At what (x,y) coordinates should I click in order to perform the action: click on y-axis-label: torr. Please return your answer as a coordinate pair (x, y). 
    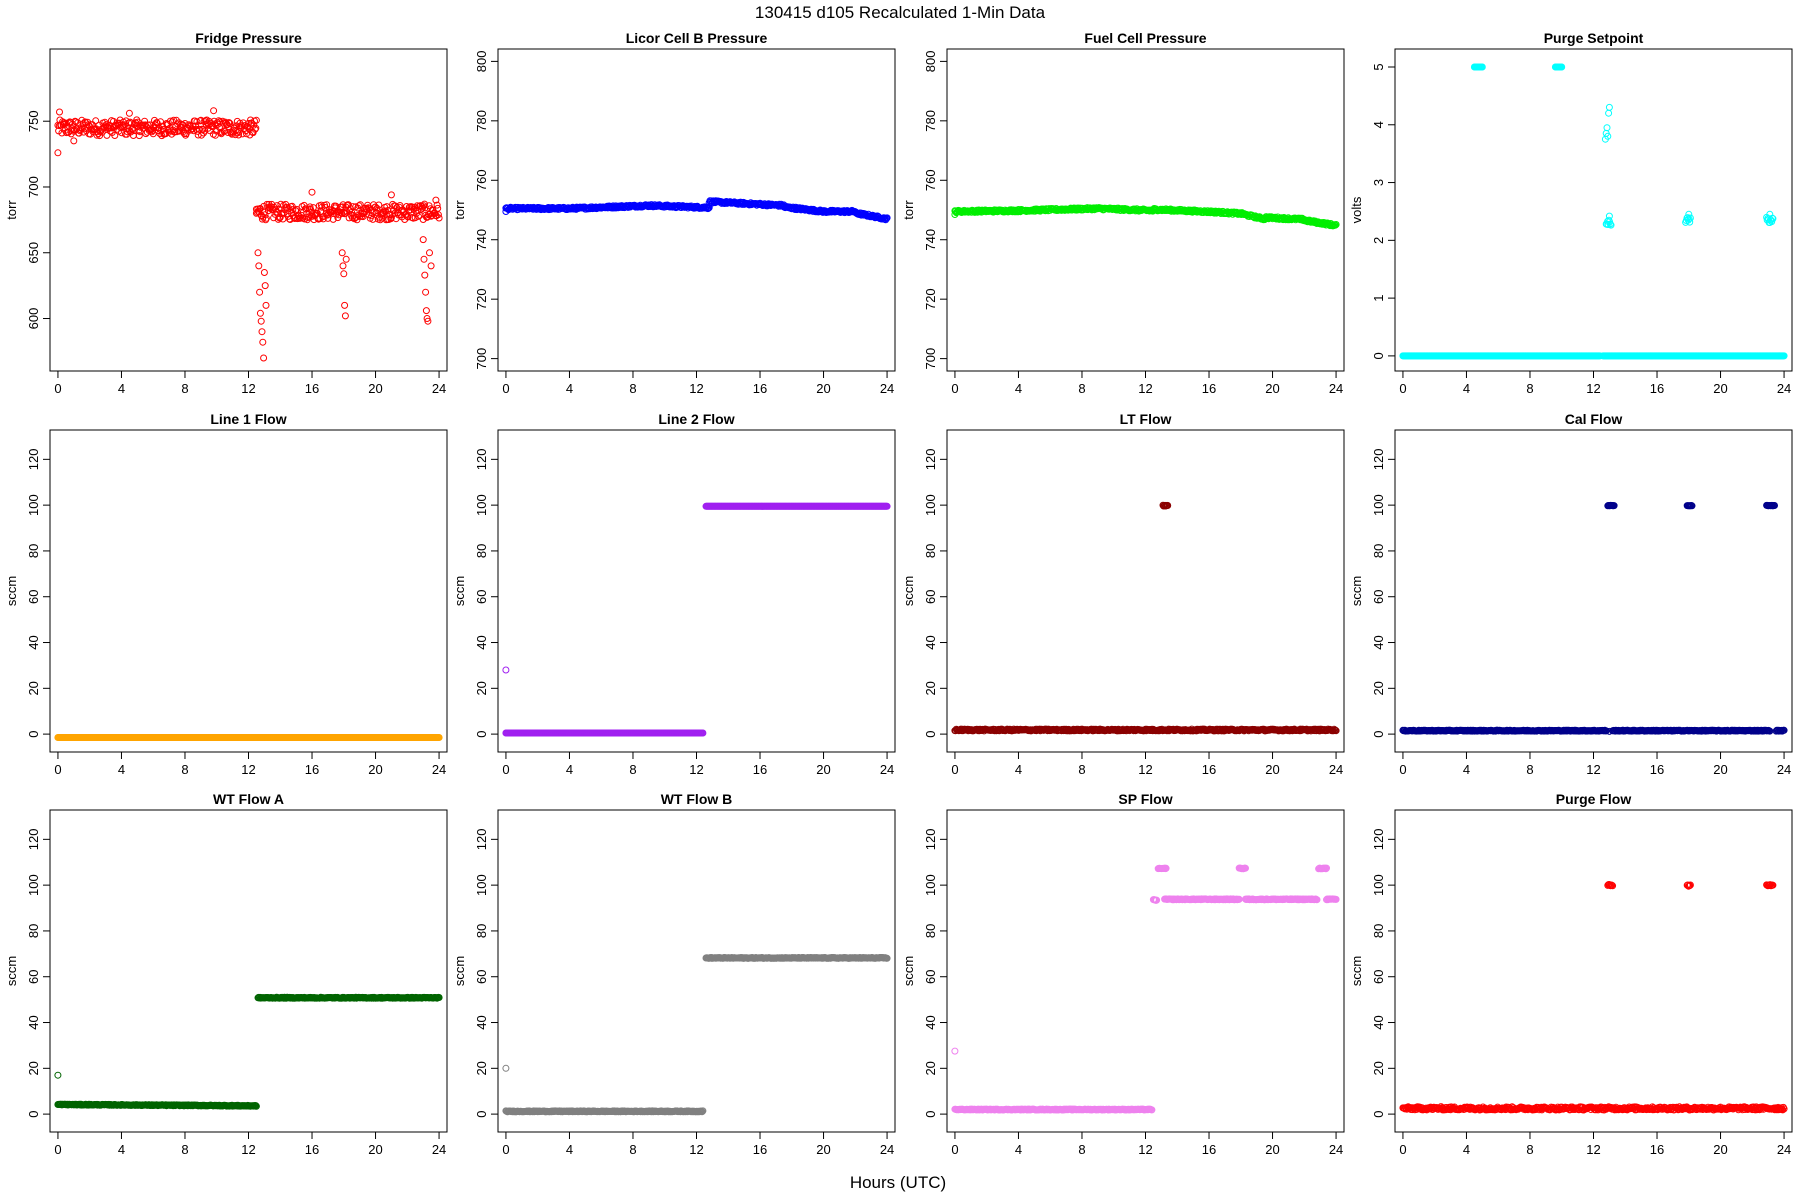
    Looking at the image, I should click on (11, 210).